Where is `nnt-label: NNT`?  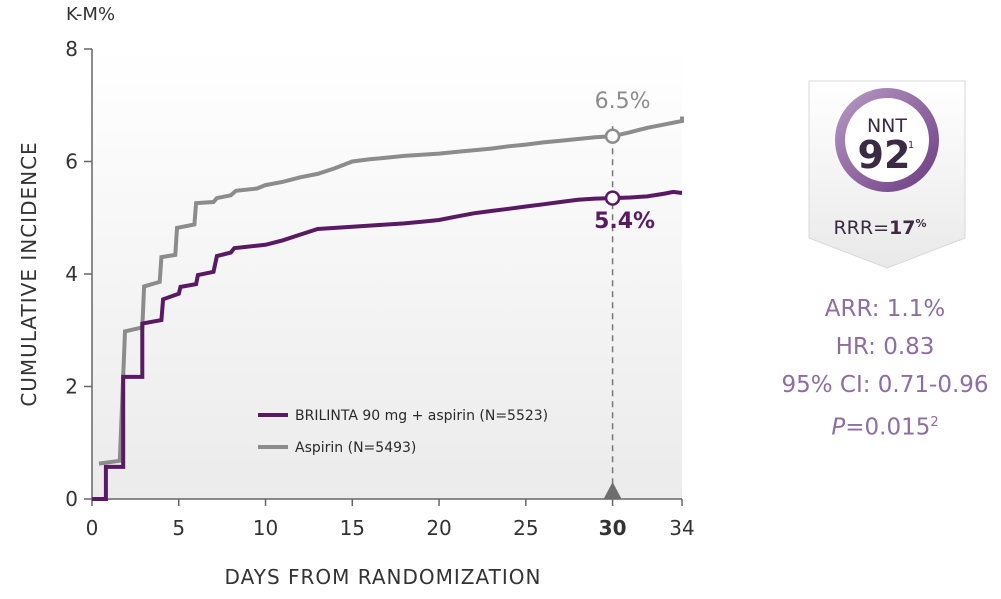 nnt-label: NNT is located at coordinates (887, 126).